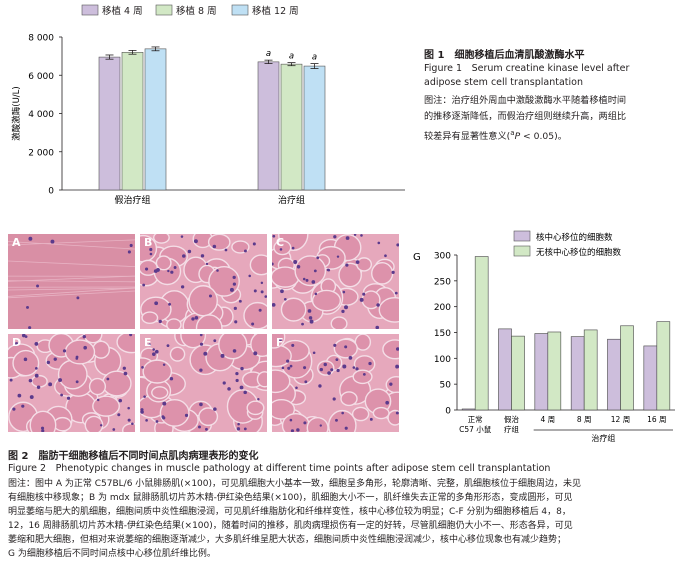  I want to click on micrograph-panel-d: D, so click(71, 383).